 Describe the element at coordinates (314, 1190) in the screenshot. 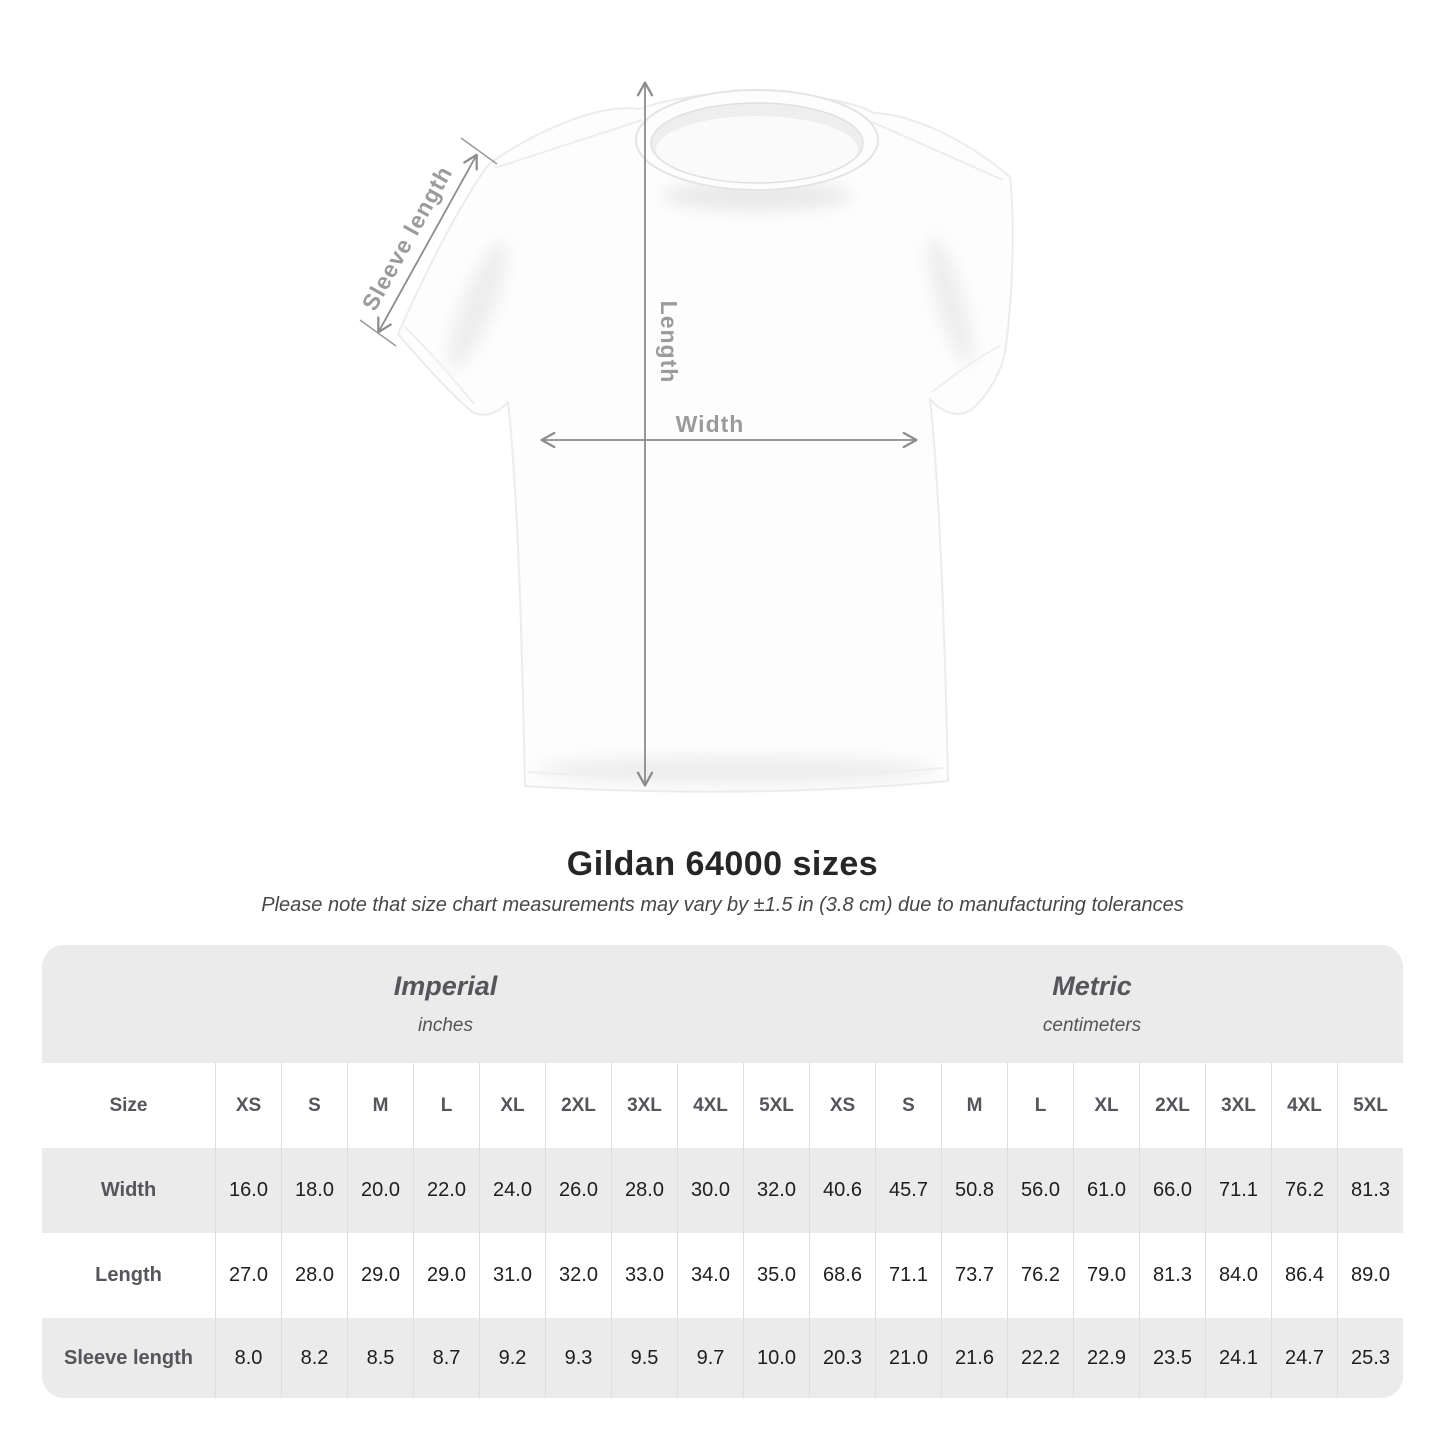

I see `measurement-value-cell: 18.0` at that location.